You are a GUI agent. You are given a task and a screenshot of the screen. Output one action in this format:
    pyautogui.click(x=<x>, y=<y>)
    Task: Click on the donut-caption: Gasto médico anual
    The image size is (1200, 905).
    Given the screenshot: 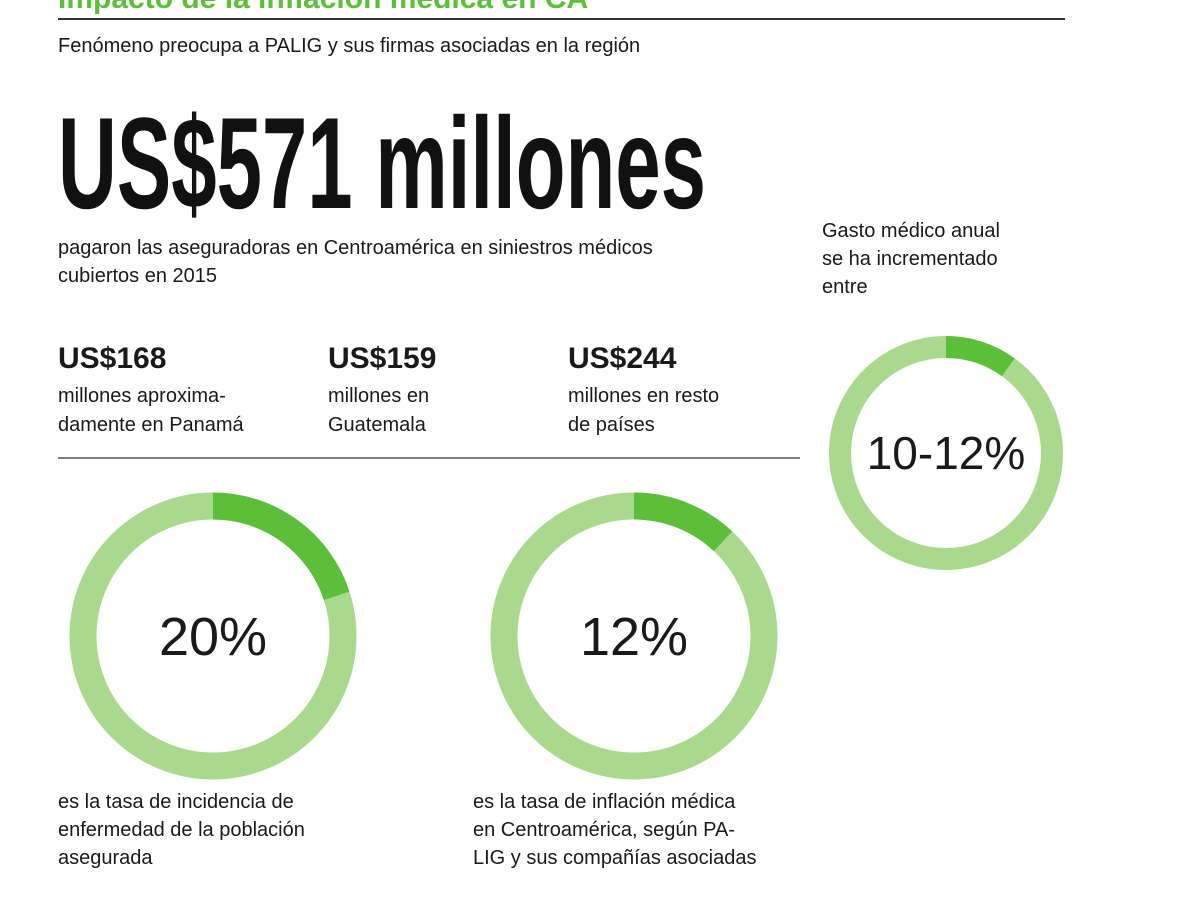 What is the action you would take?
    pyautogui.click(x=911, y=231)
    